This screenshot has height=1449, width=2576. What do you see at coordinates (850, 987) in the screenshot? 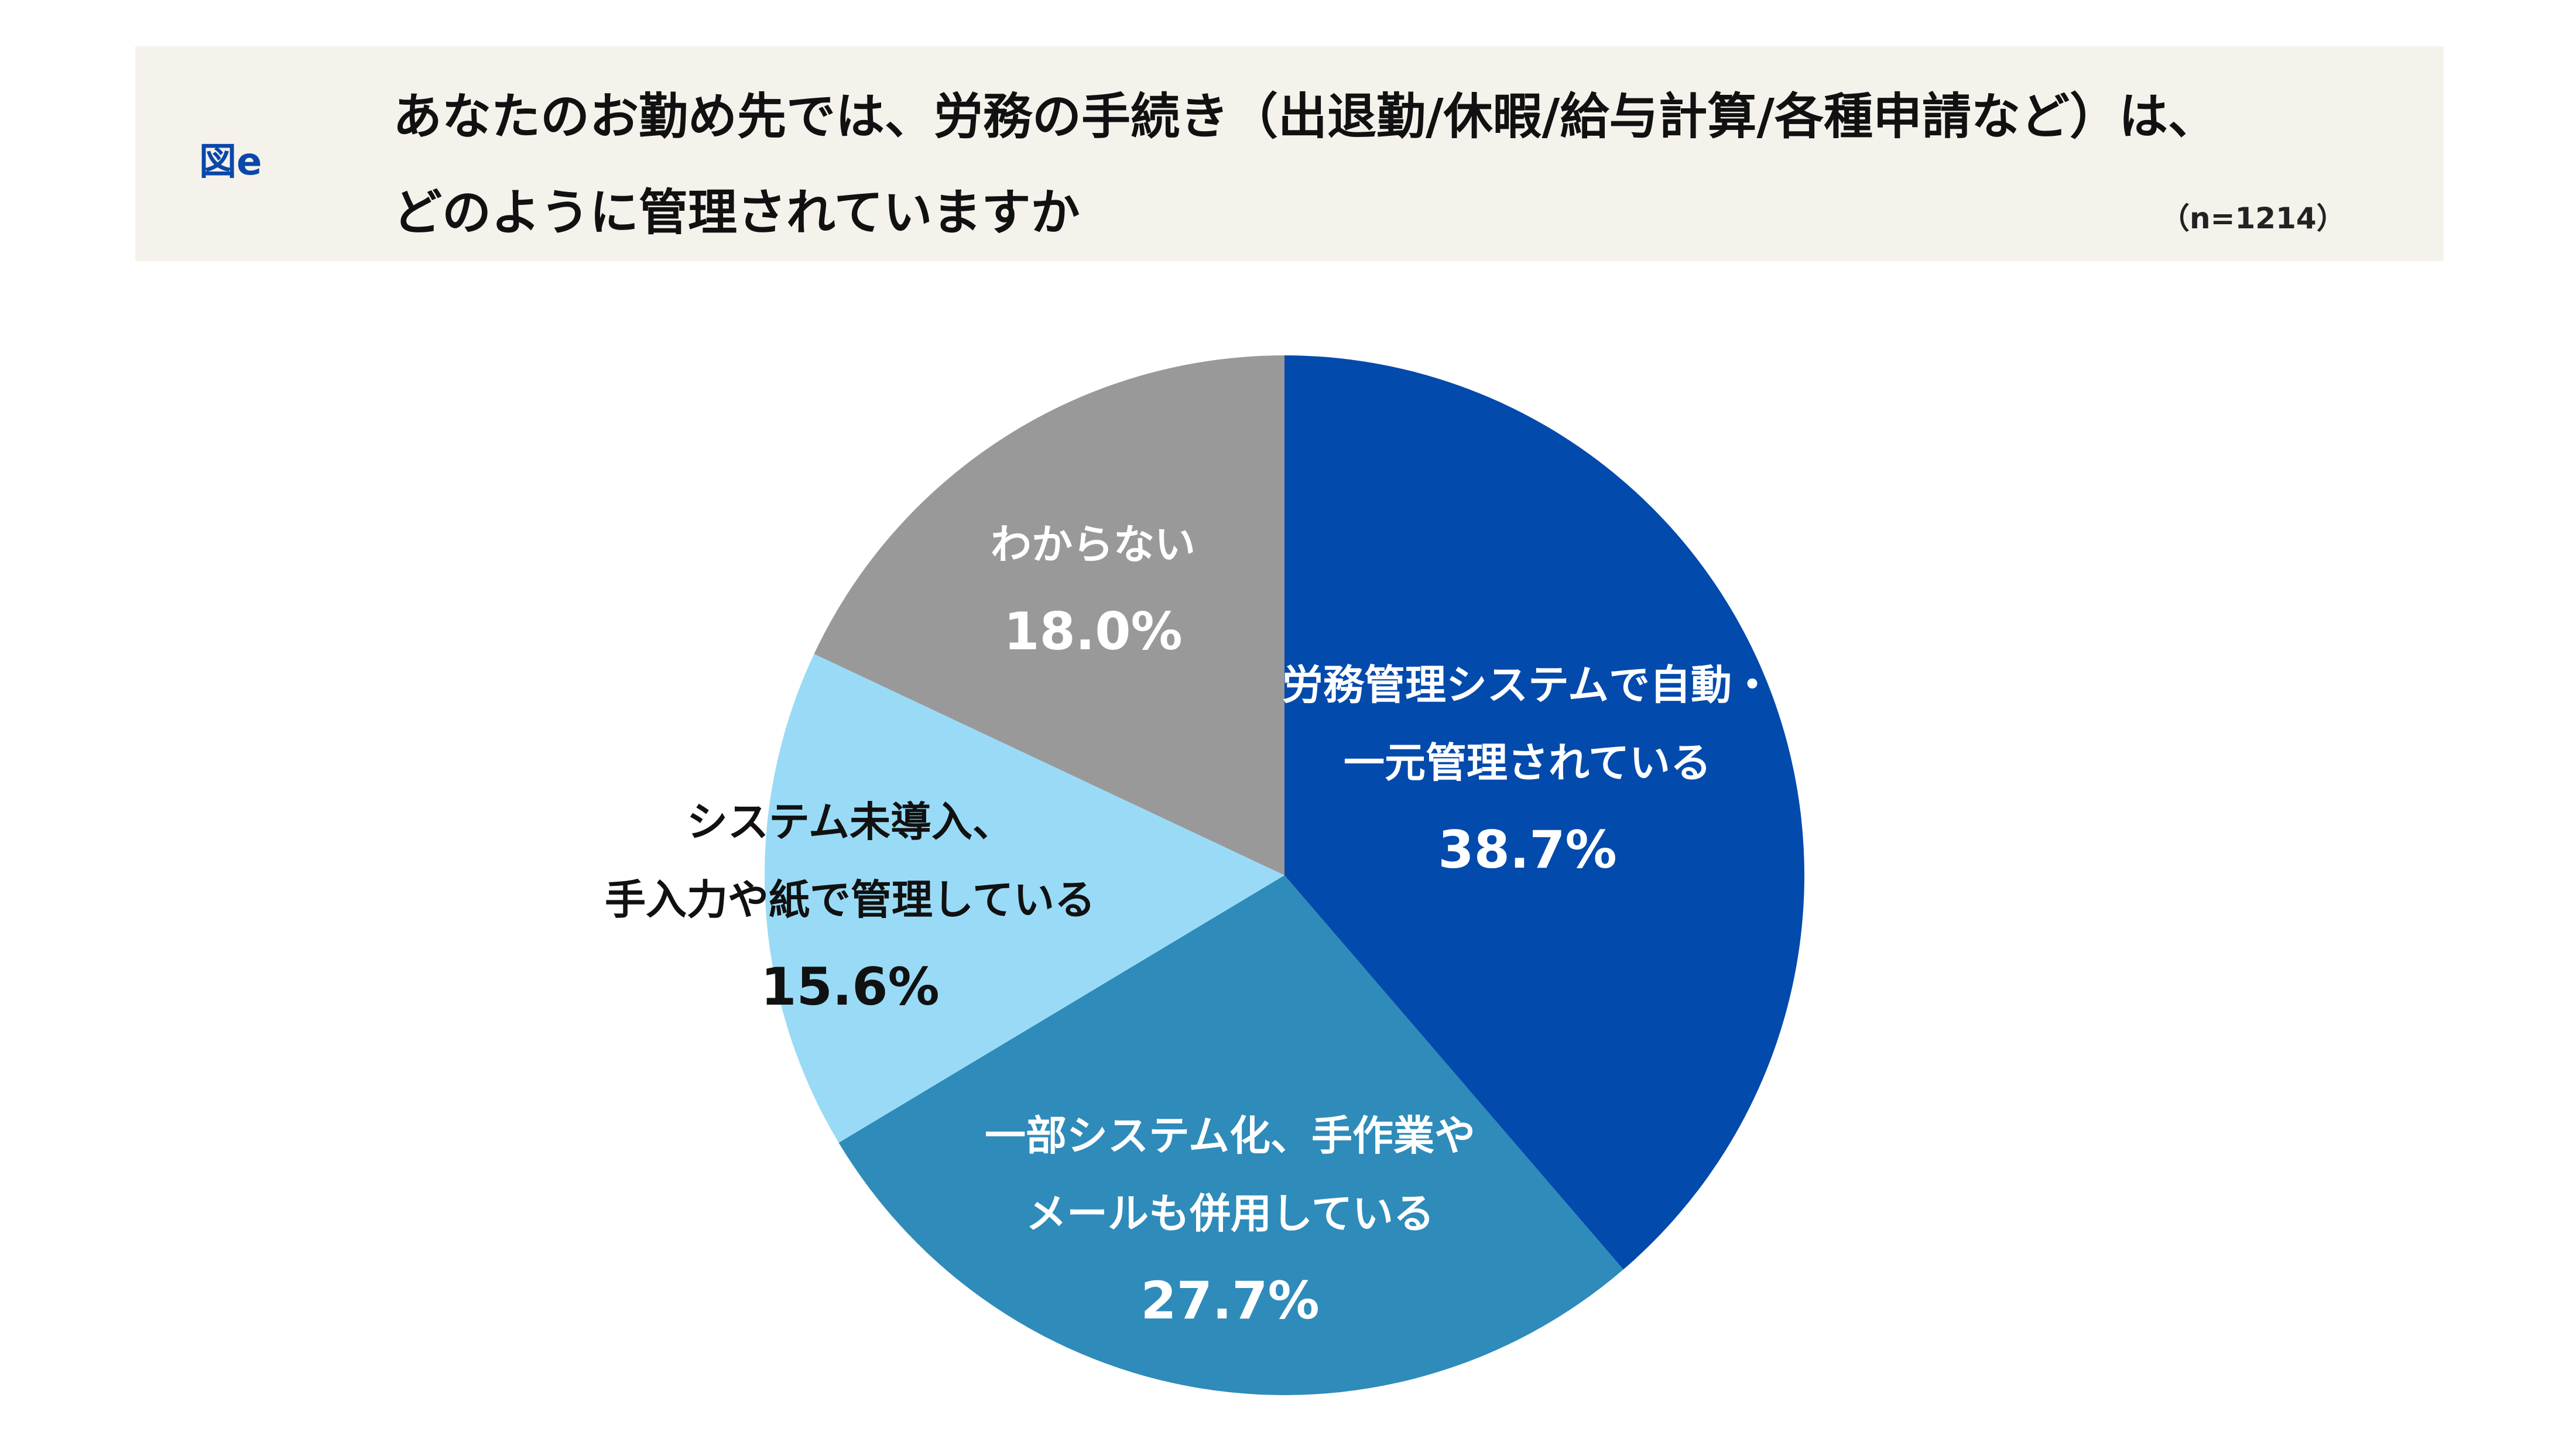
I see `slice-value-label: 15.6%` at bounding box center [850, 987].